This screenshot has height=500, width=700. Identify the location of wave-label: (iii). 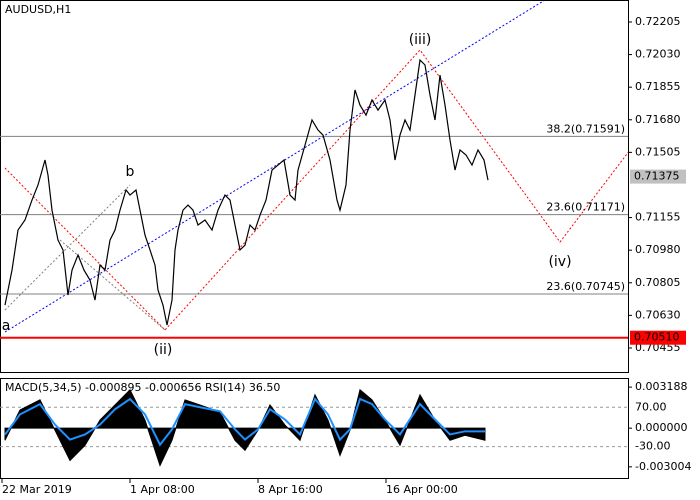
(420, 40).